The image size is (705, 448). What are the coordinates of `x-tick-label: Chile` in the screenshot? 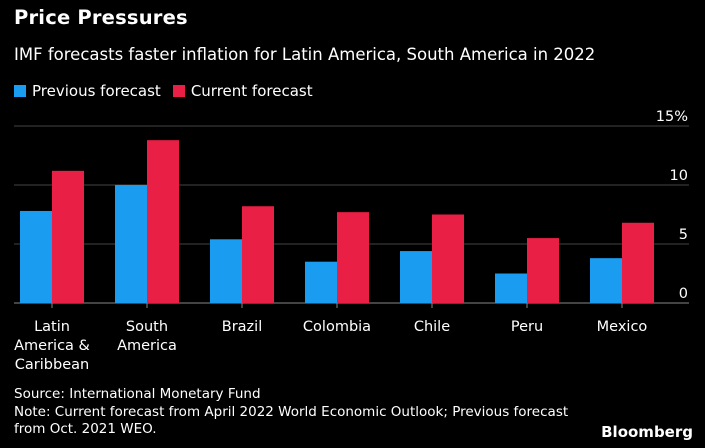 It's located at (432, 327).